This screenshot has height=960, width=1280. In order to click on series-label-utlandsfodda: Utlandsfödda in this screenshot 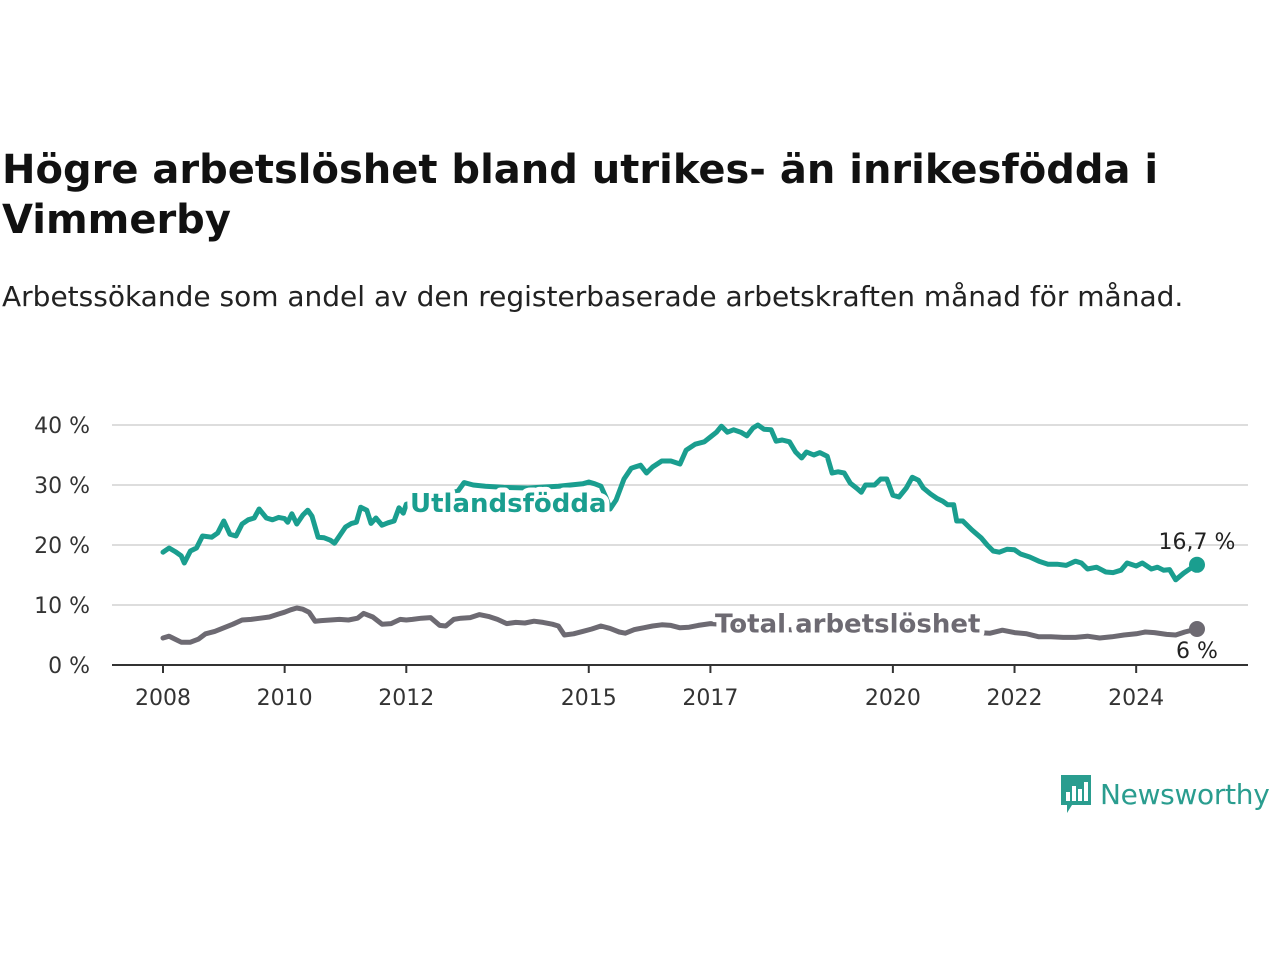, I will do `click(508, 504)`.